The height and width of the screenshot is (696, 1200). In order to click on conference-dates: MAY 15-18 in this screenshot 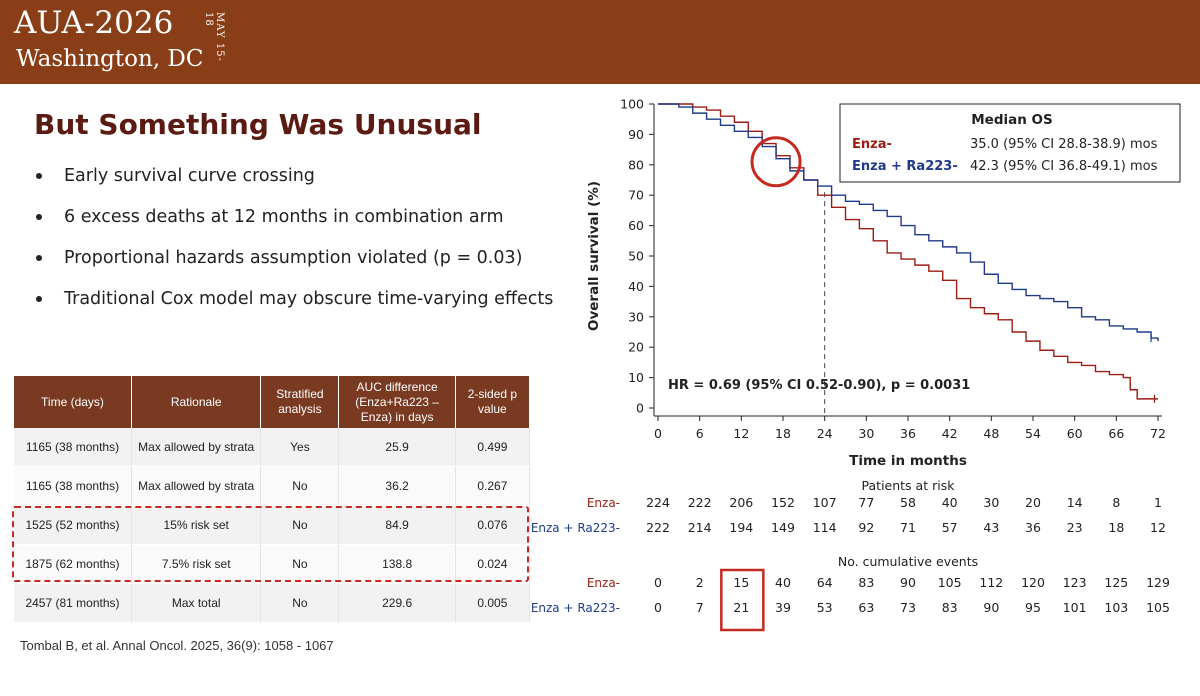, I will do `click(214, 37)`.